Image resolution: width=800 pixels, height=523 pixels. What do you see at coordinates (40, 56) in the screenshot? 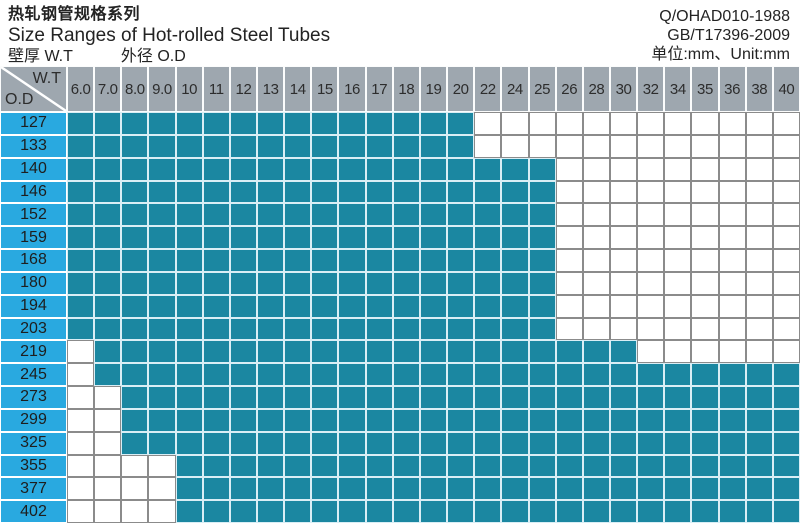
I see `wt-legend-label: 壁厚 W.T` at bounding box center [40, 56].